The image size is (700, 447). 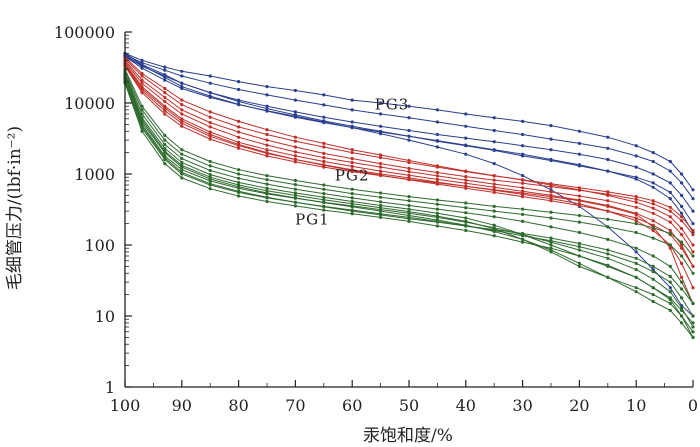 What do you see at coordinates (125, 405) in the screenshot?
I see `x-tick-label: 100` at bounding box center [125, 405].